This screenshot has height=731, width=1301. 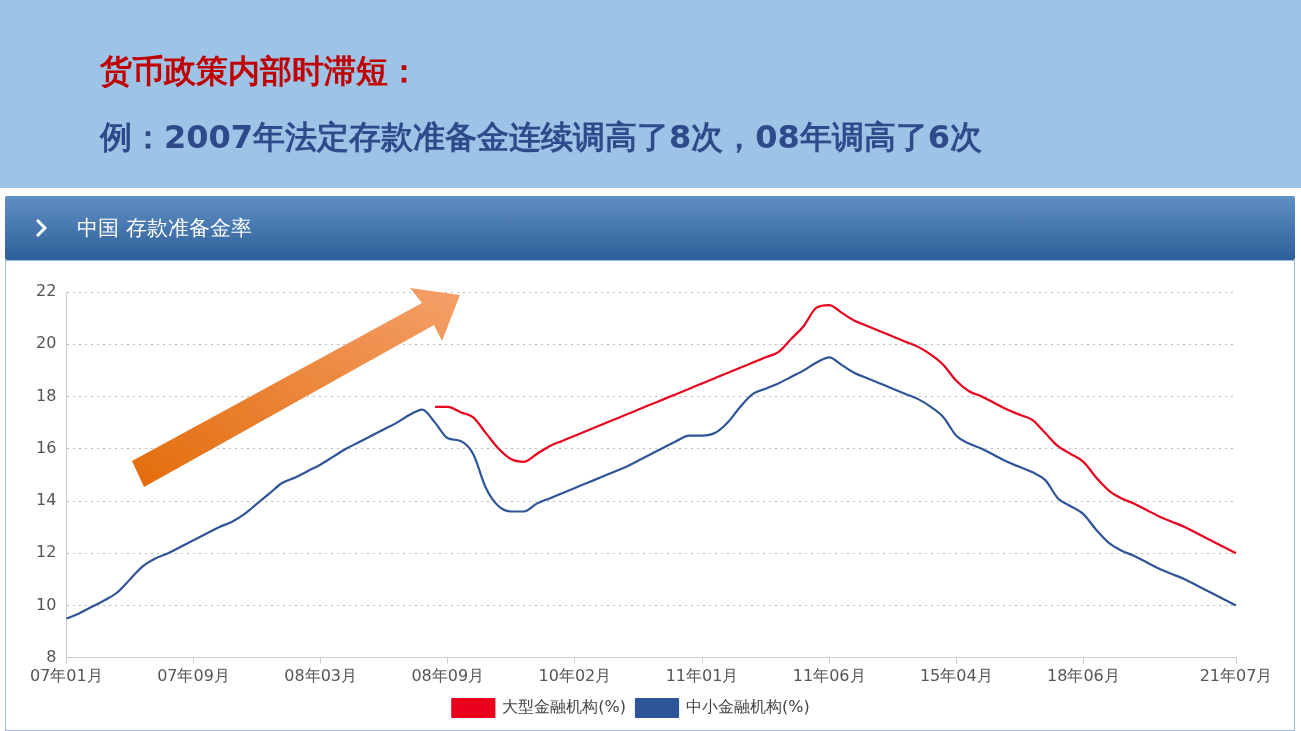 I want to click on chart-title: 货币政策内部时滞短：, so click(x=260, y=71).